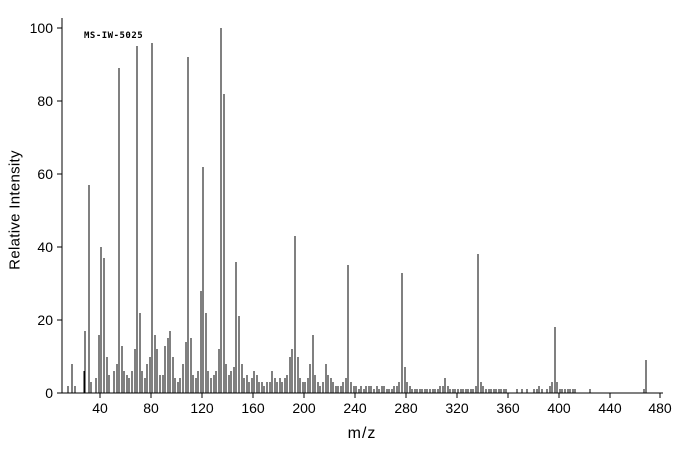 This screenshot has width=676, height=455. I want to click on x-tick-label: 240, so click(355, 408).